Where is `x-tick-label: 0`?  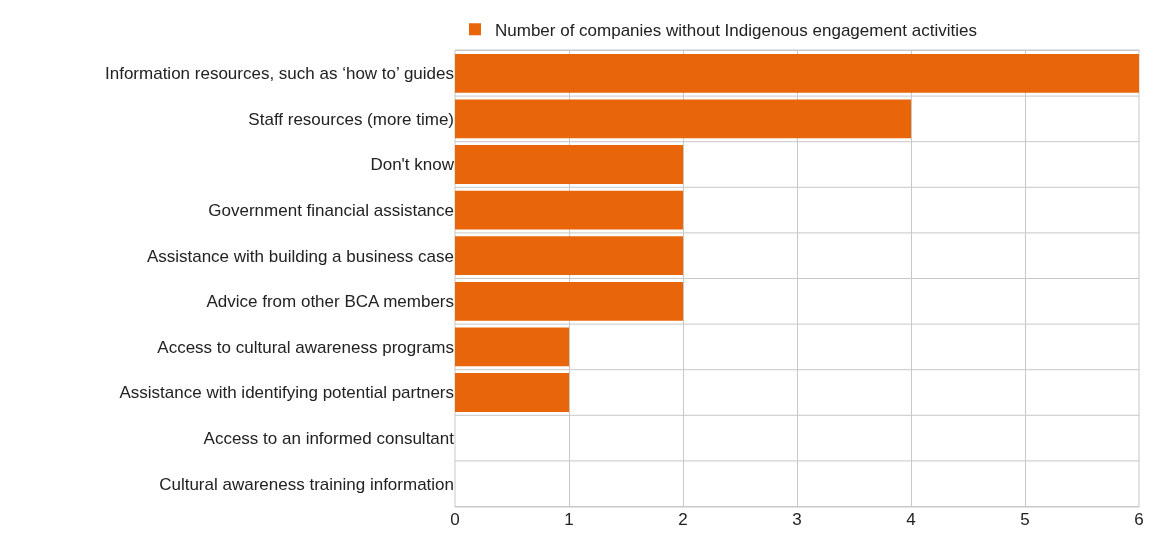 x-tick-label: 0 is located at coordinates (455, 519).